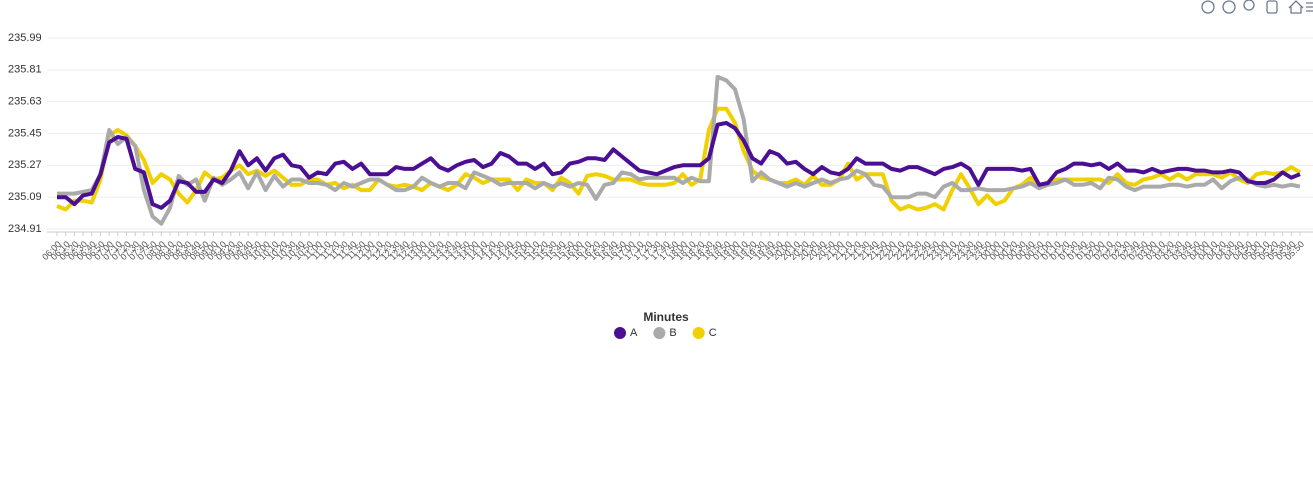  Describe the element at coordinates (25, 133) in the screenshot. I see `y-tick-label: 235.45` at that location.